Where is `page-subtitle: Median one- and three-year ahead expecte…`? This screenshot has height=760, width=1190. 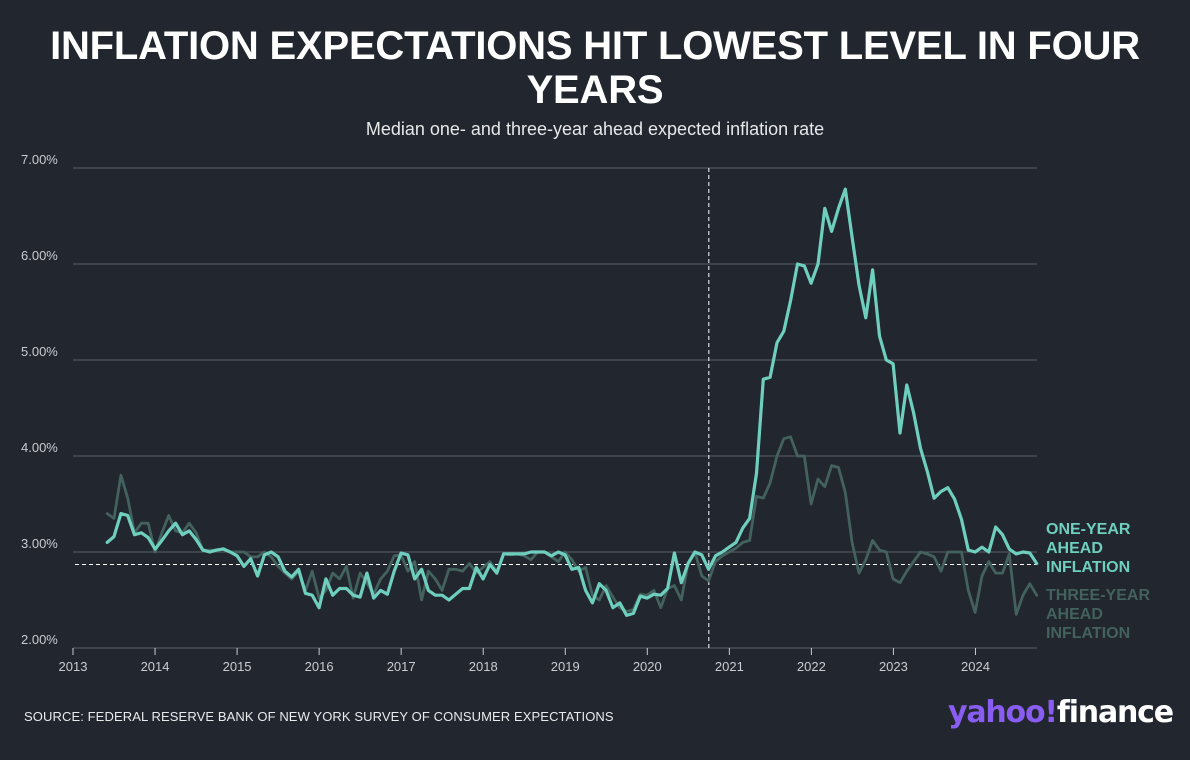
page-subtitle: Median one- and three-year ahead expecte… is located at coordinates (595, 129).